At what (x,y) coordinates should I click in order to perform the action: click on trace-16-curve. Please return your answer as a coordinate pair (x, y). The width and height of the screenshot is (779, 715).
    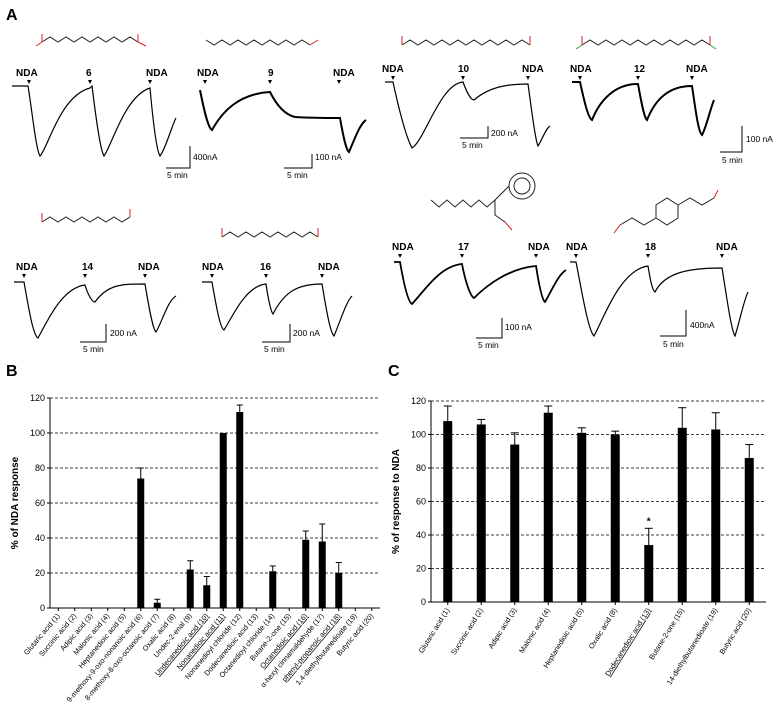
    Looking at the image, I should click on (277, 309).